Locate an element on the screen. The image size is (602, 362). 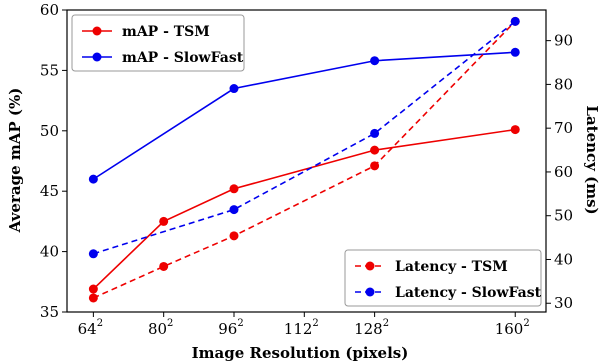
legend-top-label: mAP - SlowFast is located at coordinates (183, 58).